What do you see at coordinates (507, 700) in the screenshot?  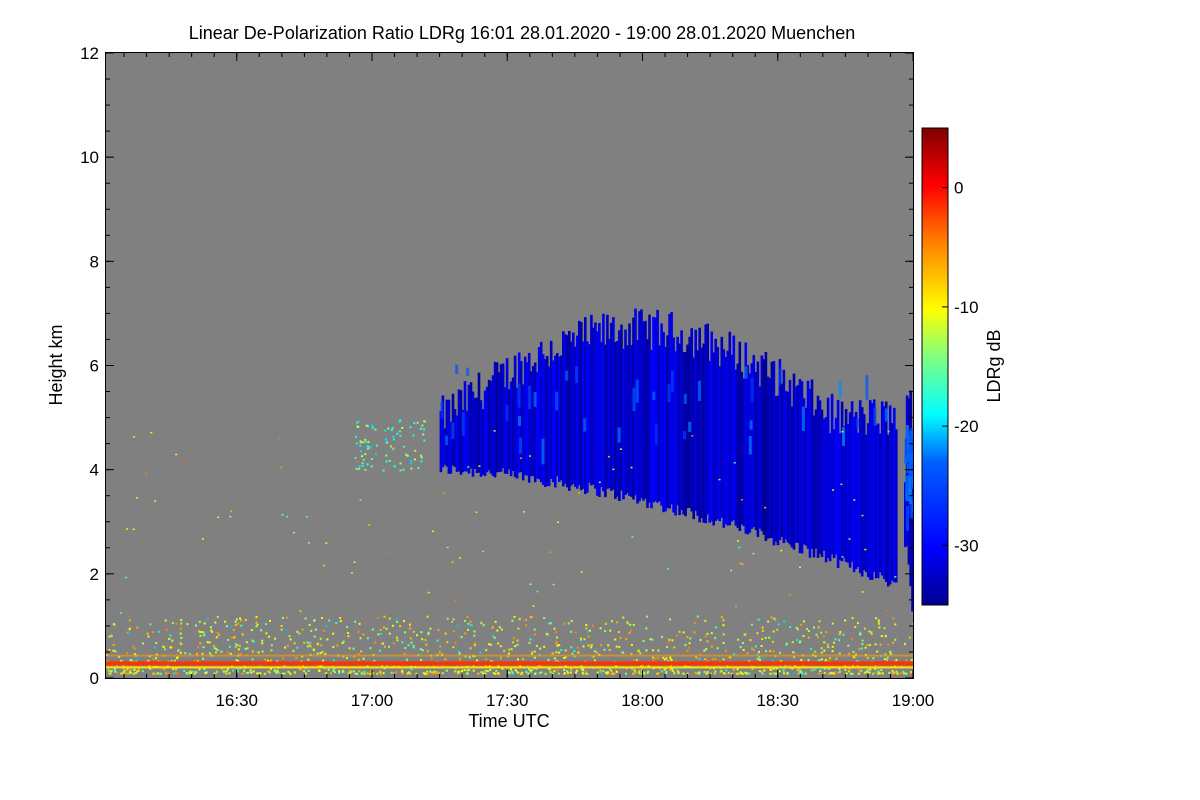 I see `x-tick-label: 17:30` at bounding box center [507, 700].